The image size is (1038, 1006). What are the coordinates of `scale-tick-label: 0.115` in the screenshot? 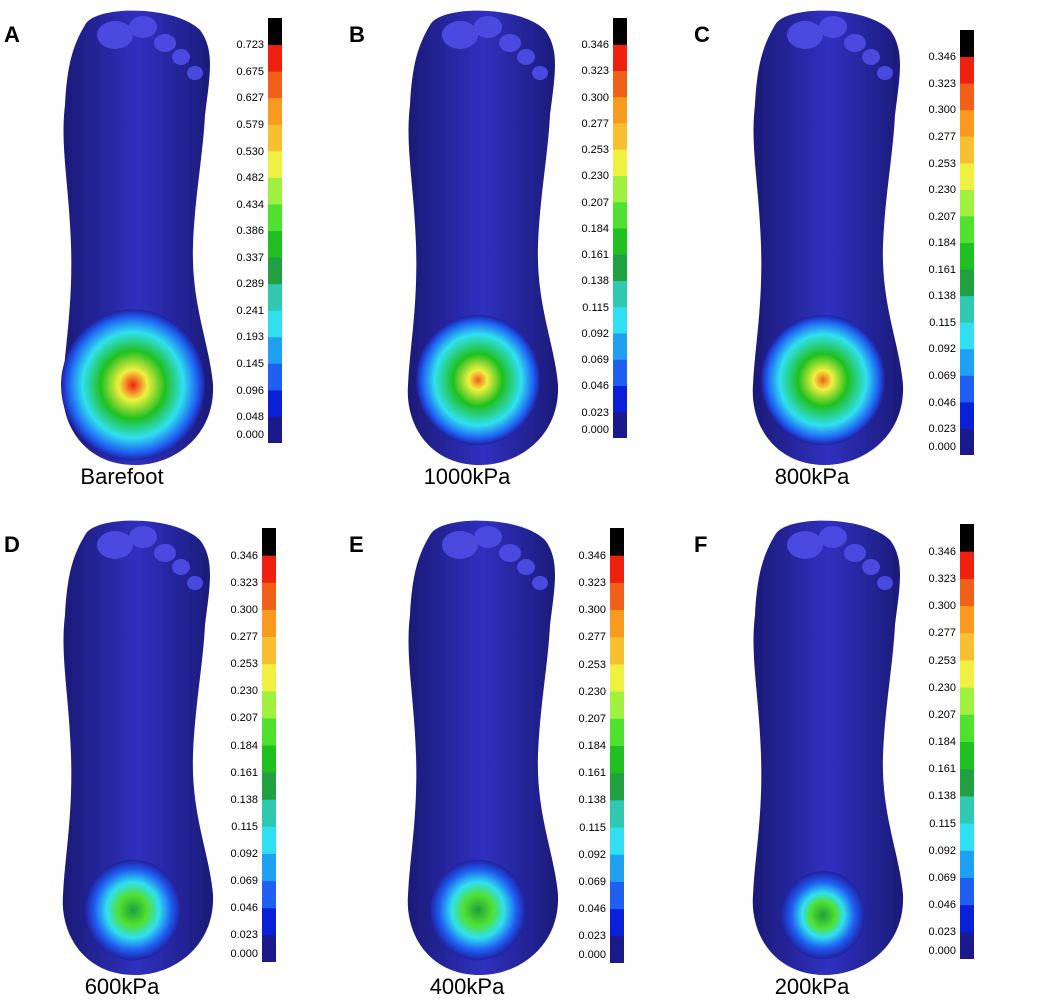 It's located at (244, 826).